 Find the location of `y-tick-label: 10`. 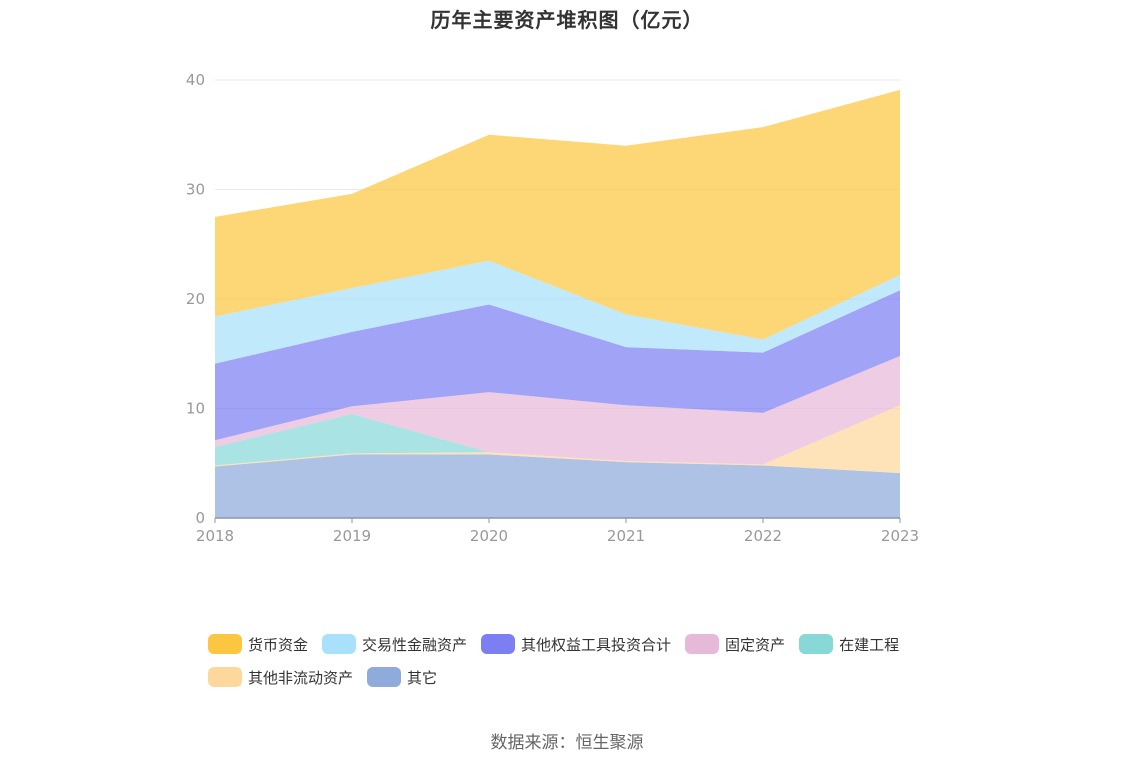

y-tick-label: 10 is located at coordinates (195, 409).